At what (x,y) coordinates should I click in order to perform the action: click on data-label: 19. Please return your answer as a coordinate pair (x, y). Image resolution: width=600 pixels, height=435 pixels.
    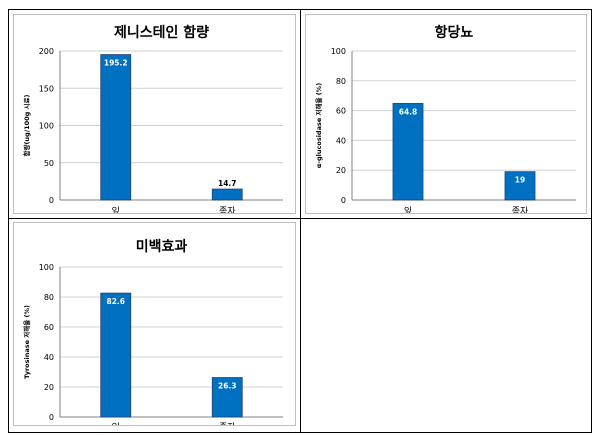
    Looking at the image, I should click on (520, 180).